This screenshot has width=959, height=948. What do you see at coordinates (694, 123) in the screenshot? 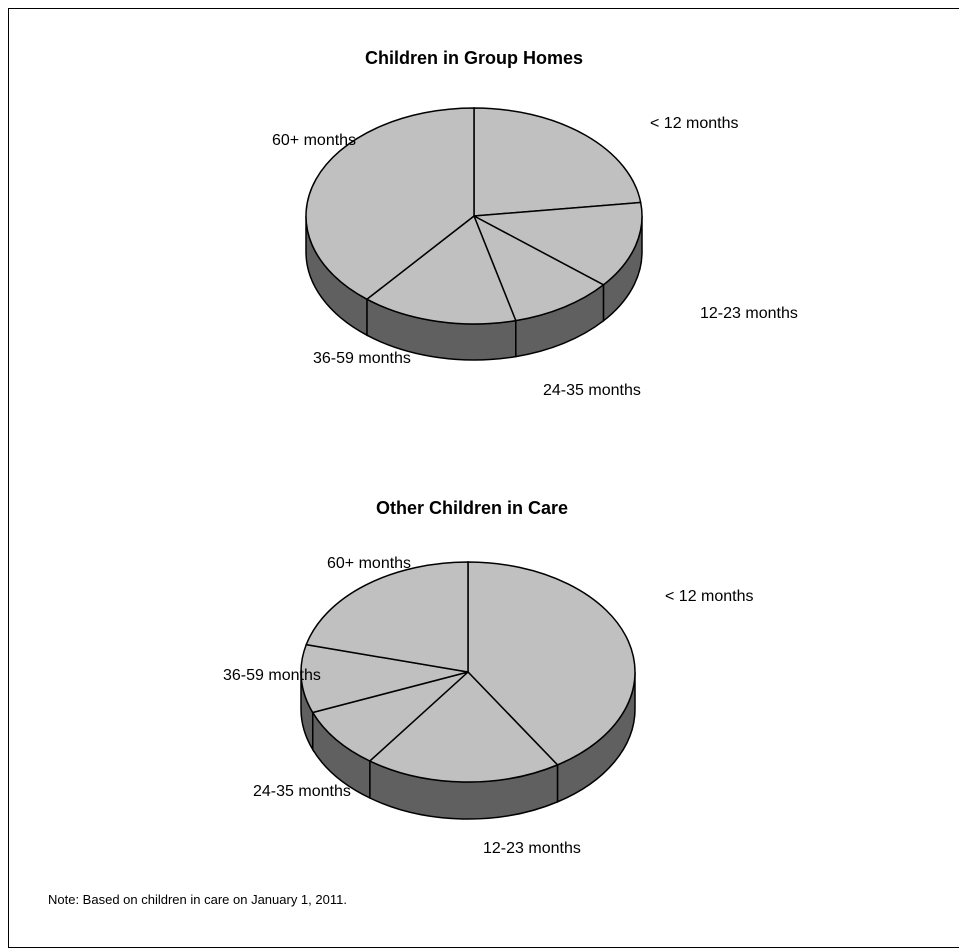
I see `pie-0-label-0: < 12 months` at bounding box center [694, 123].